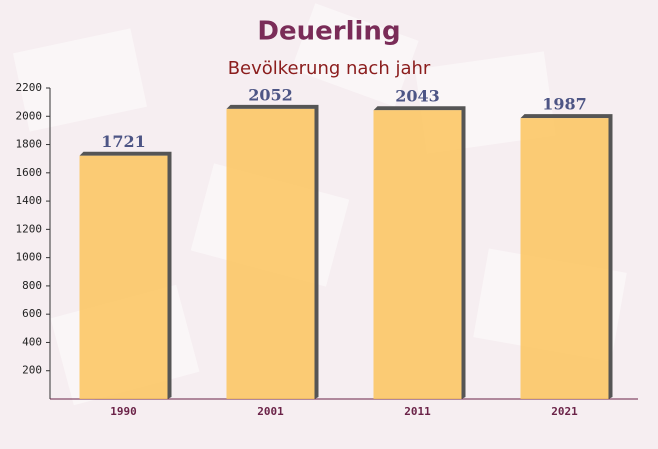 This screenshot has height=449, width=658. Describe the element at coordinates (270, 411) in the screenshot. I see `x-tick-label: 2001` at that location.